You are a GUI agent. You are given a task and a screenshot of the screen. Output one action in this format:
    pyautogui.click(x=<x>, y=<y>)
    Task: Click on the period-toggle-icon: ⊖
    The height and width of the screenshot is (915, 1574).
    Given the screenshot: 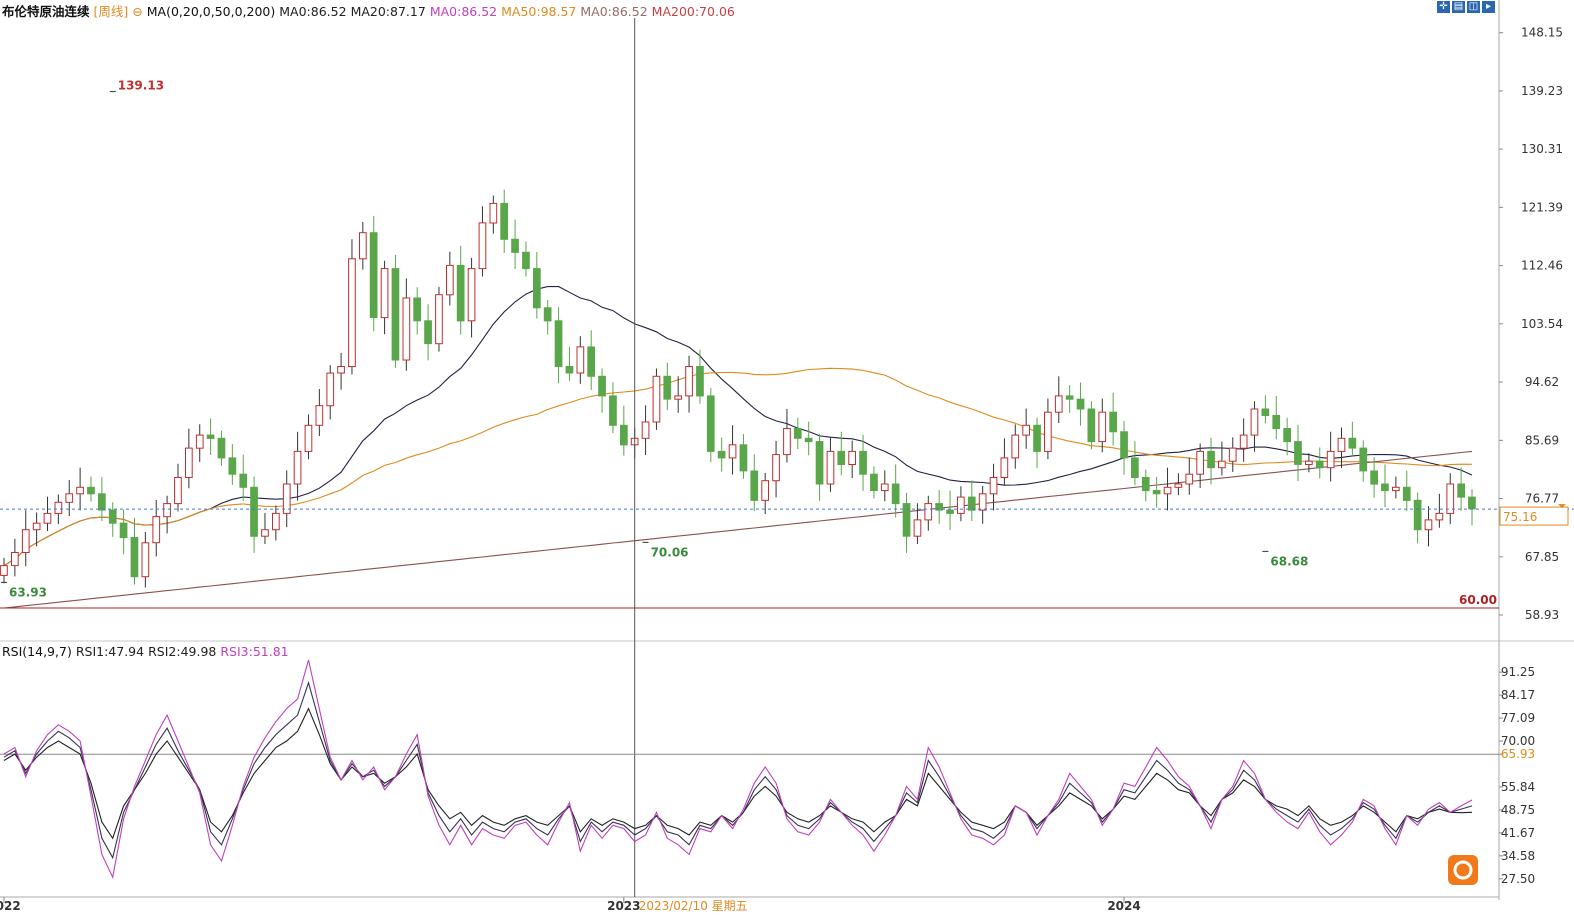 What is the action you would take?
    pyautogui.click(x=137, y=11)
    